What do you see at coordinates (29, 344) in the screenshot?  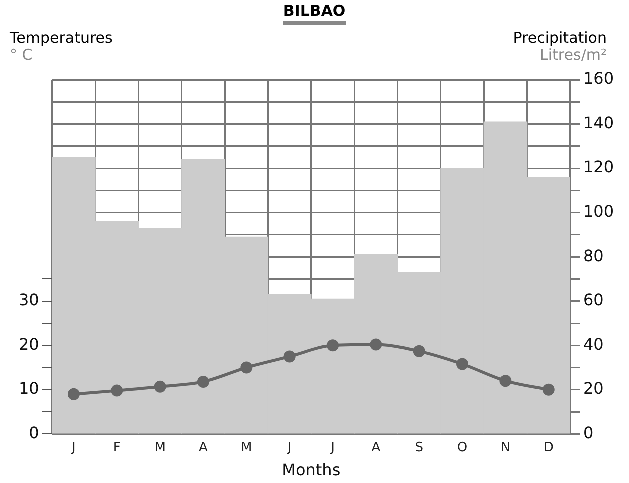 I see `y-tick-label: 20` at bounding box center [29, 344].